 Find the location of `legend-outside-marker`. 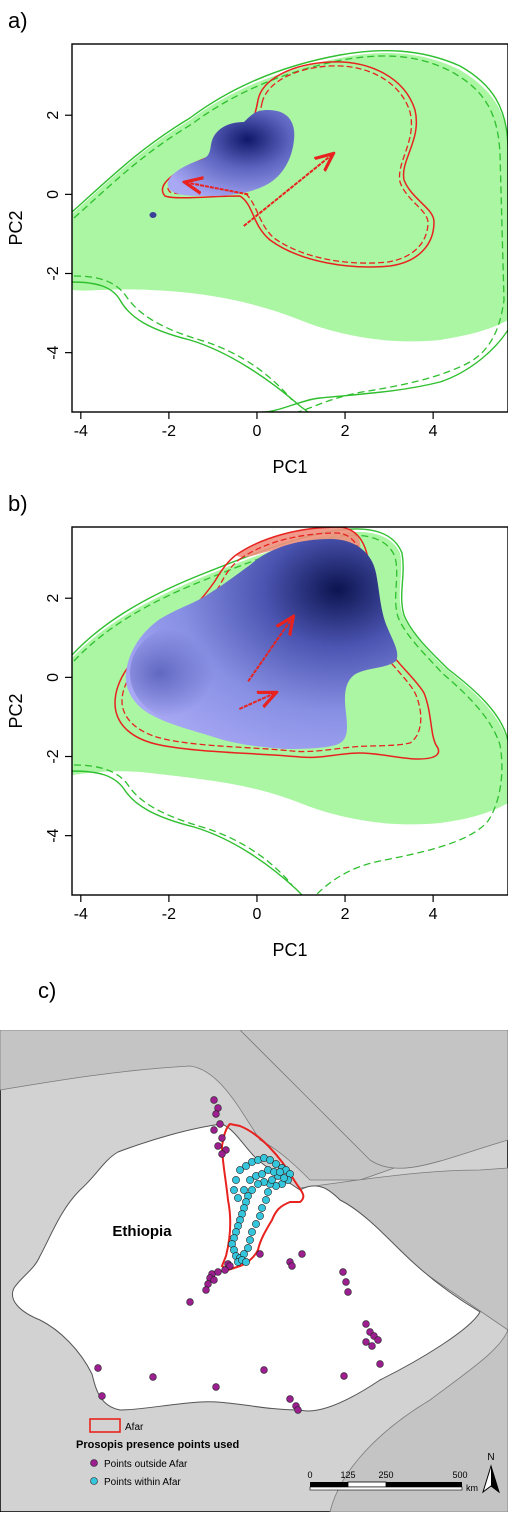

legend-outside-marker is located at coordinates (94, 1463).